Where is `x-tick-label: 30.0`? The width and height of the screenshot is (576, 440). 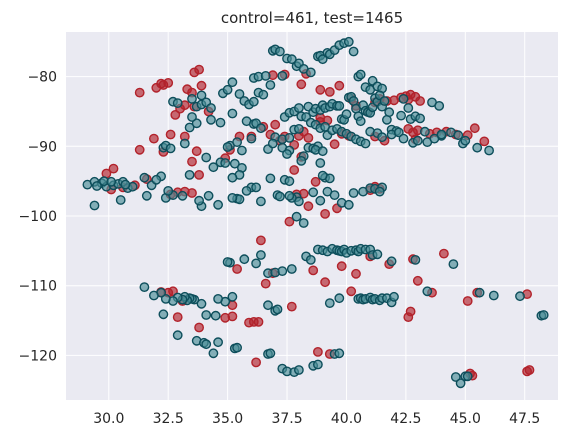 x-tick-label: 30.0 is located at coordinates (108, 419).